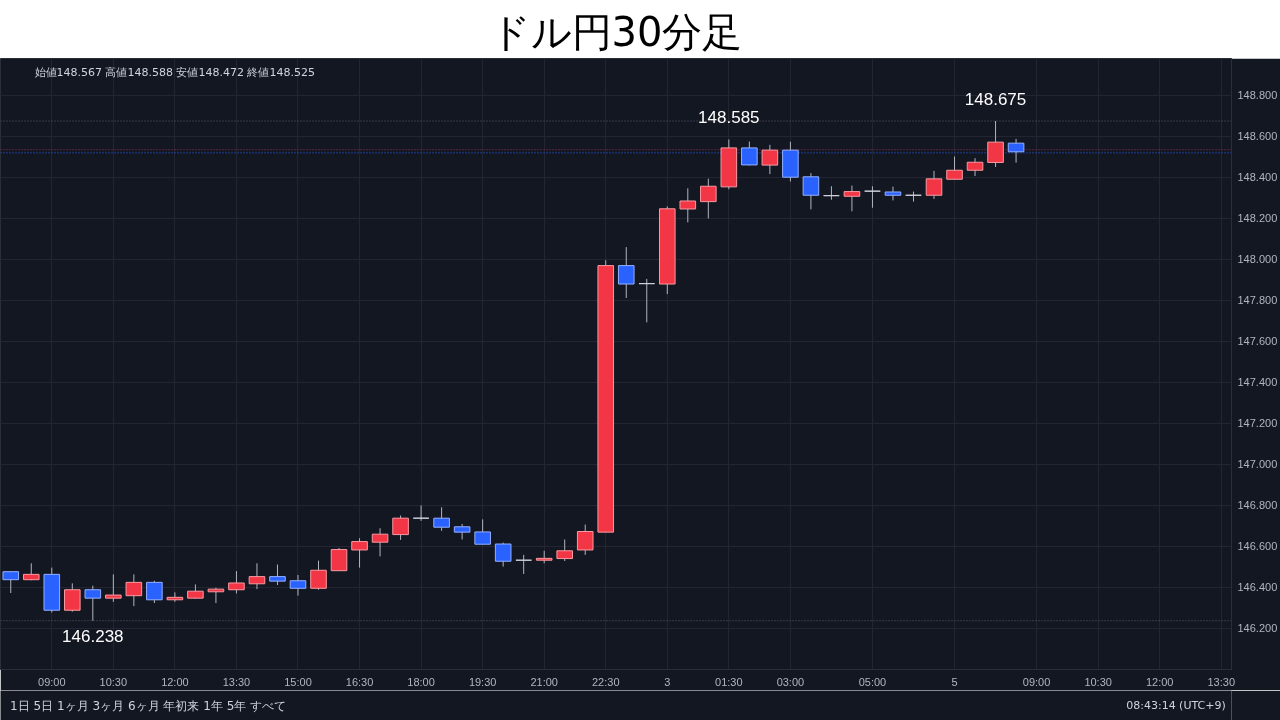 The image size is (1280, 720). Describe the element at coordinates (616, 32) in the screenshot. I see `chart-title: ドル円30分足` at that location.